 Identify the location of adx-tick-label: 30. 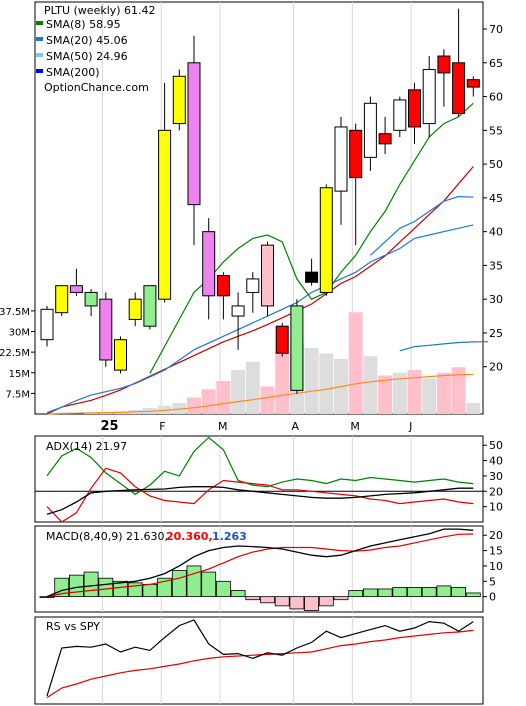
(496, 476).